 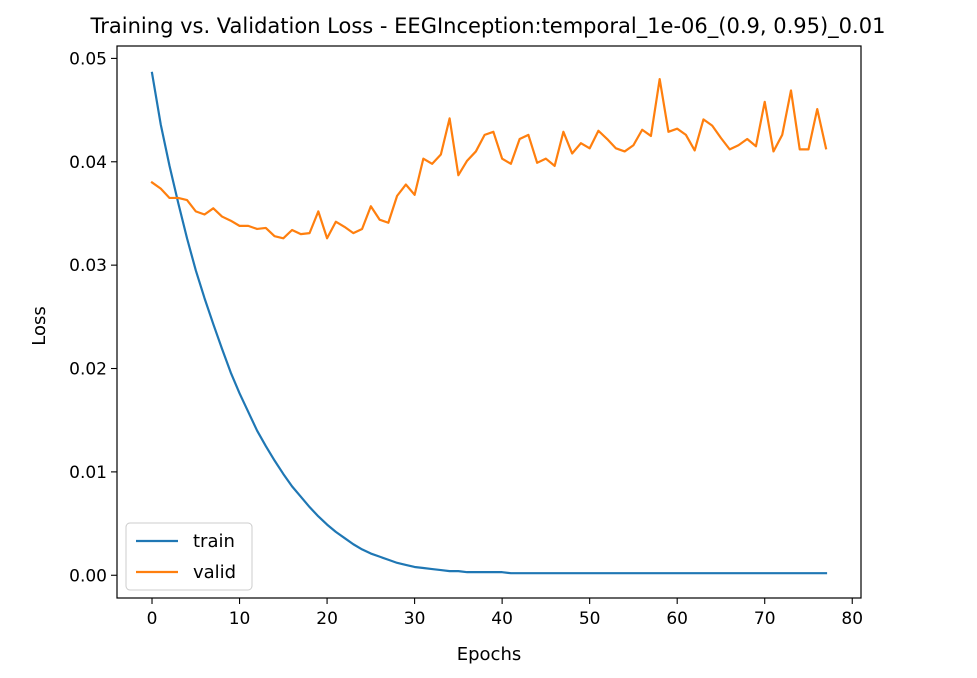 What do you see at coordinates (39, 325) in the screenshot?
I see `y-axis-label: Loss` at bounding box center [39, 325].